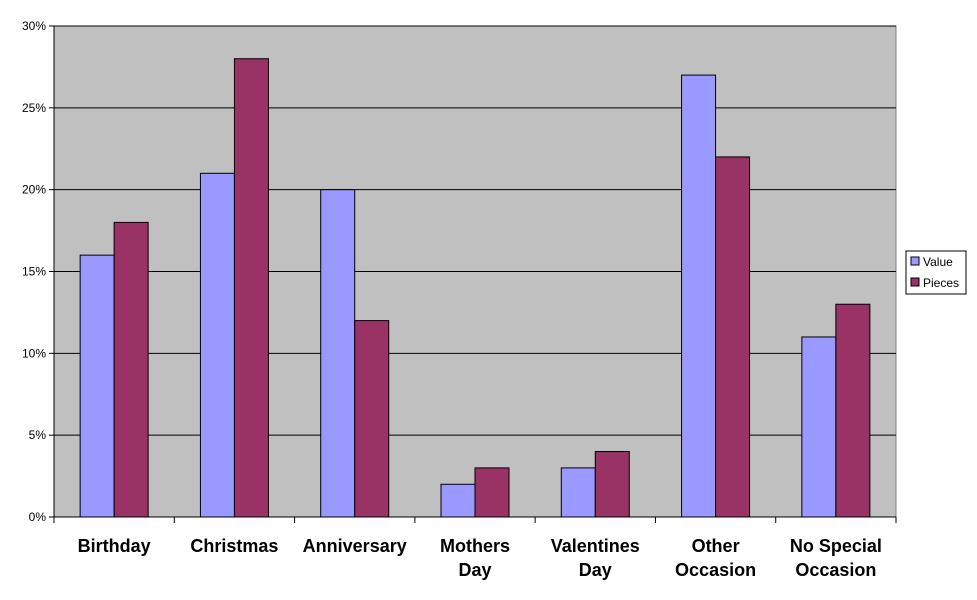 The height and width of the screenshot is (600, 977). I want to click on x-category-label: Mothers Day, so click(475, 558).